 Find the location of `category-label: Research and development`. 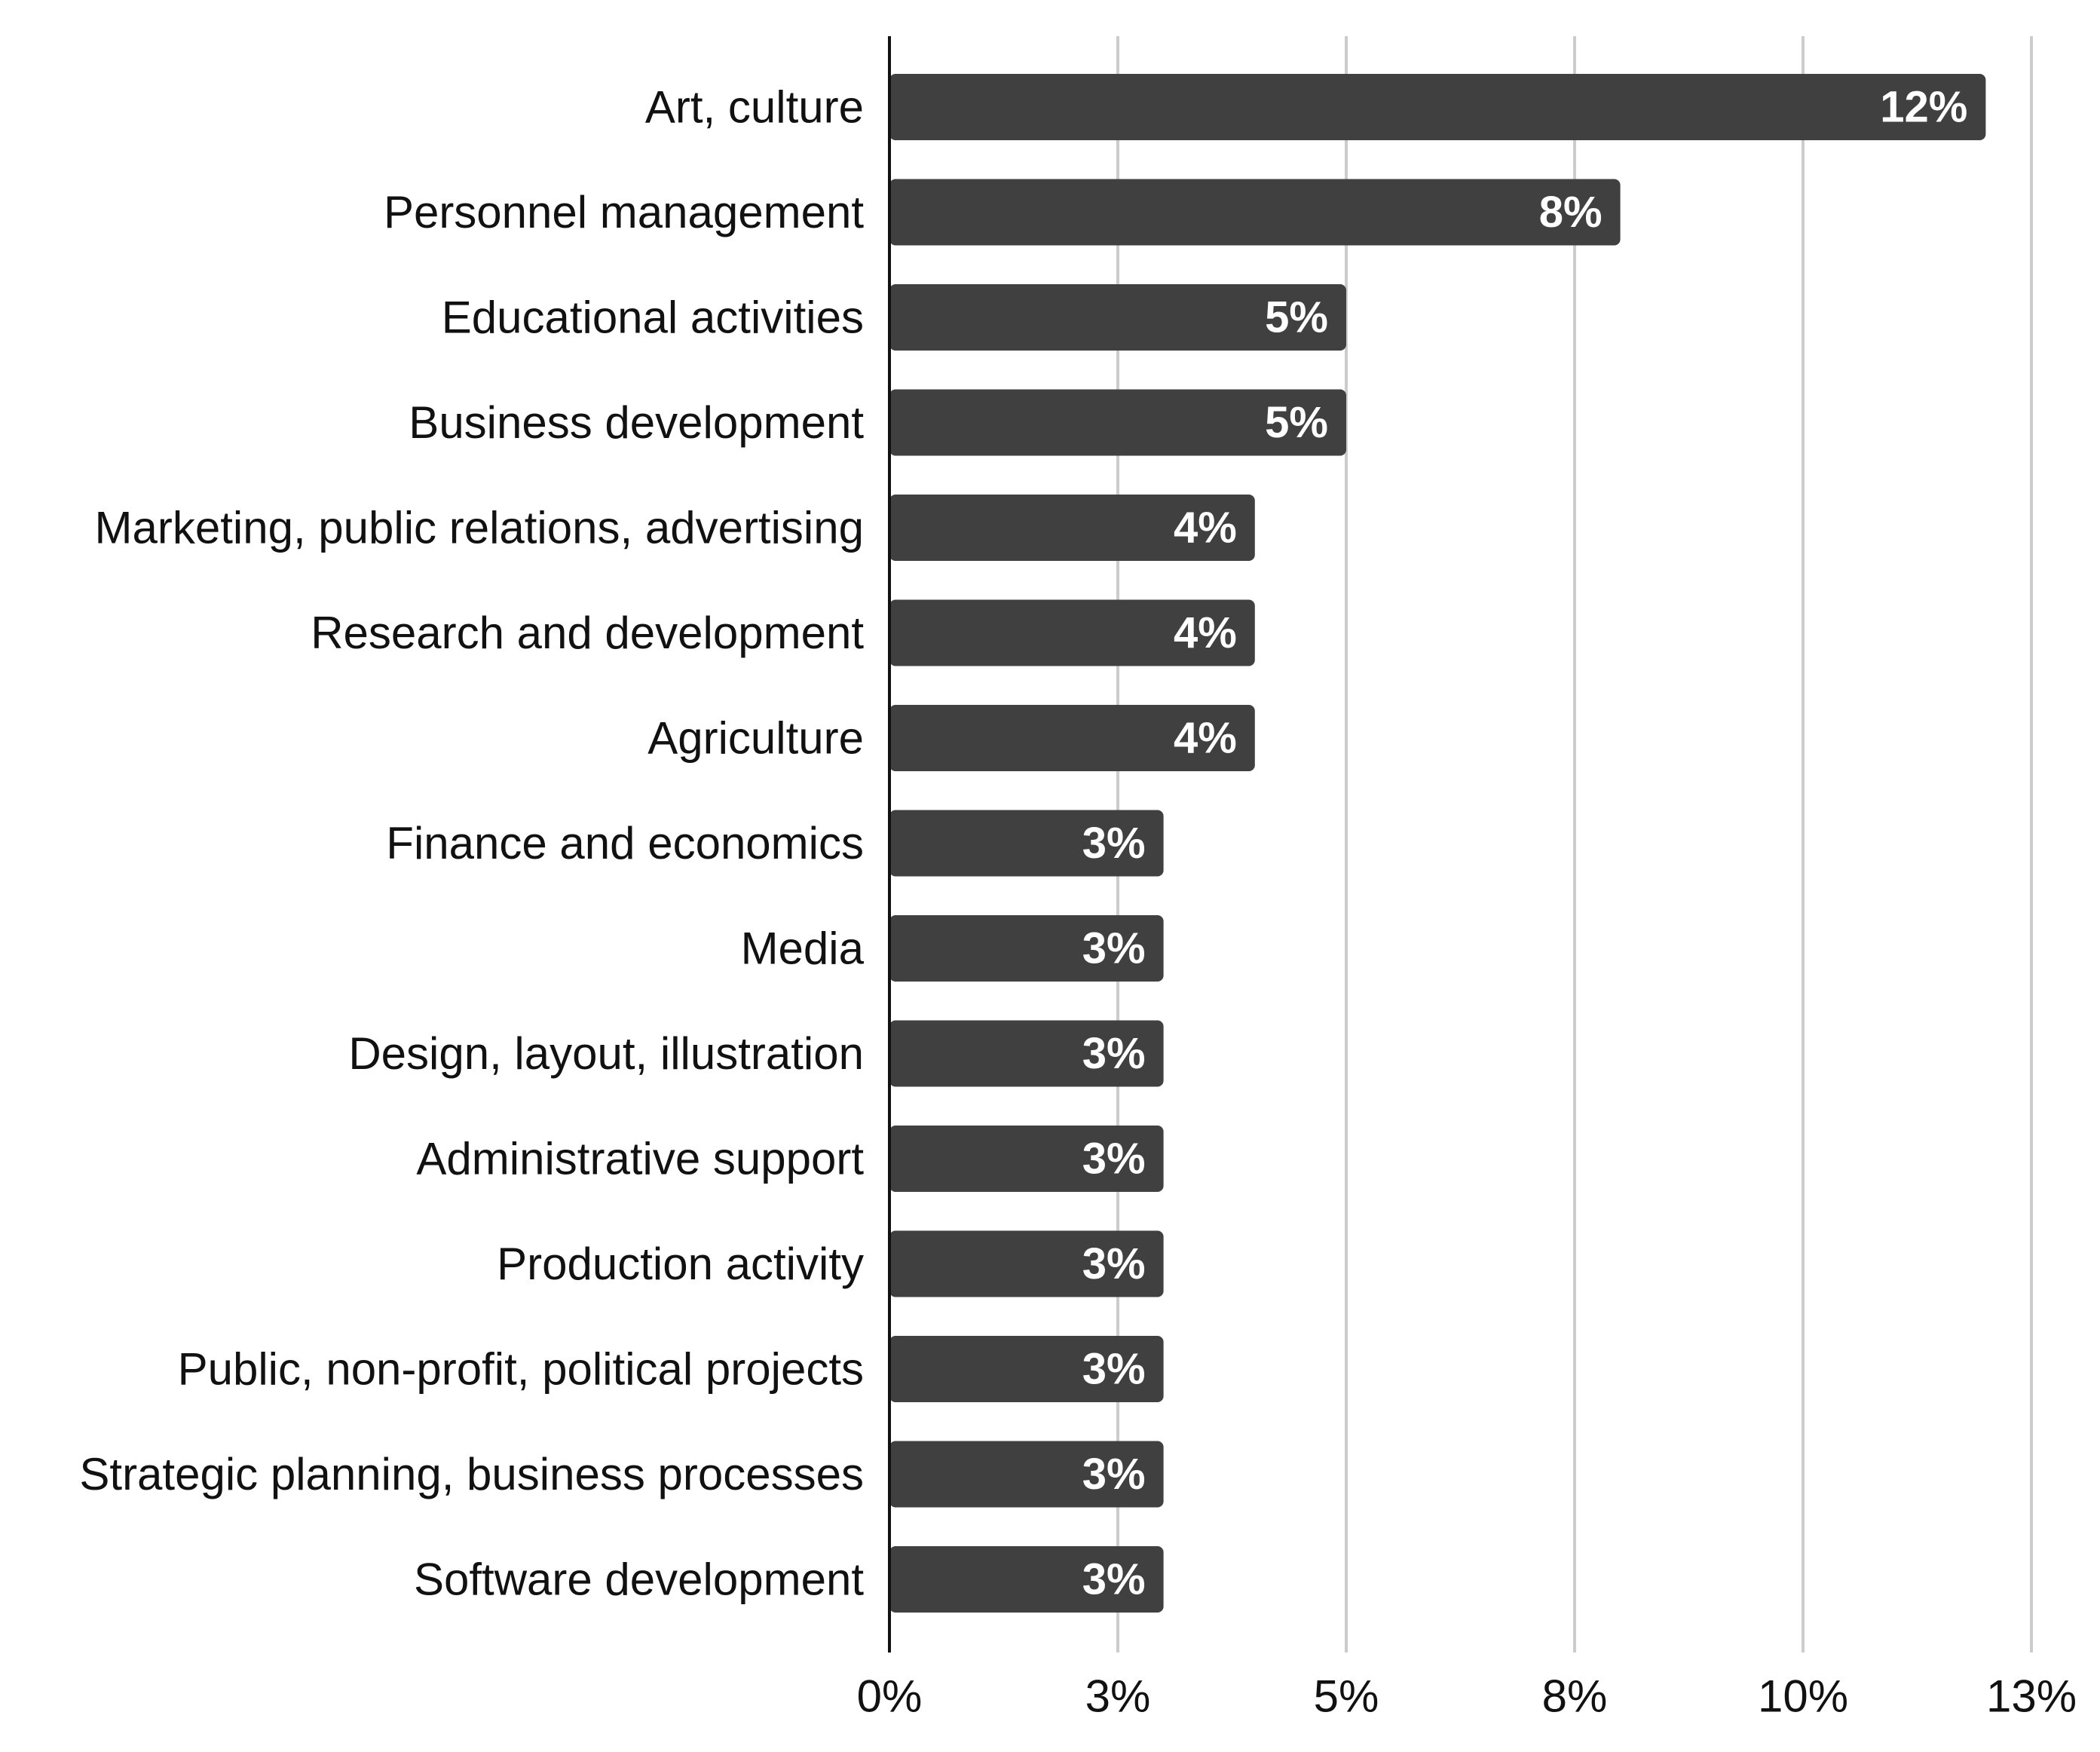

category-label: Research and development is located at coordinates (587, 633).